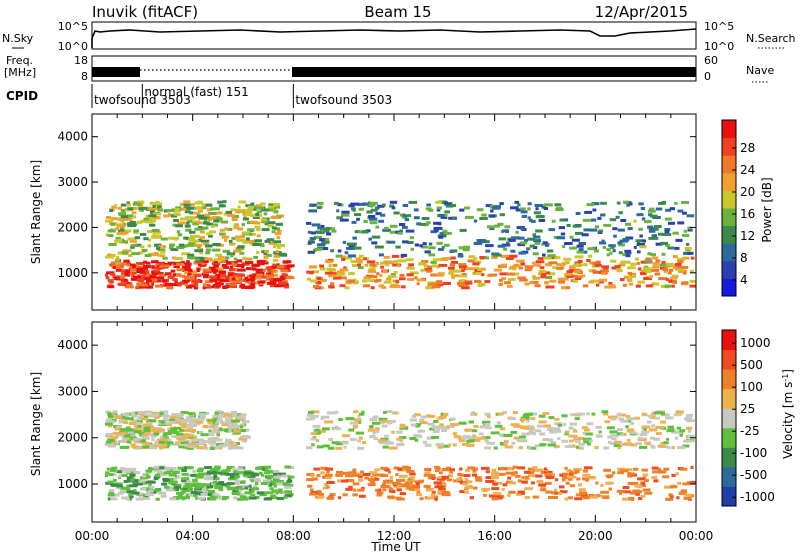 The width and height of the screenshot is (800, 554). Describe the element at coordinates (744, 258) in the screenshot. I see `colorbar-tick-label: 8` at that location.